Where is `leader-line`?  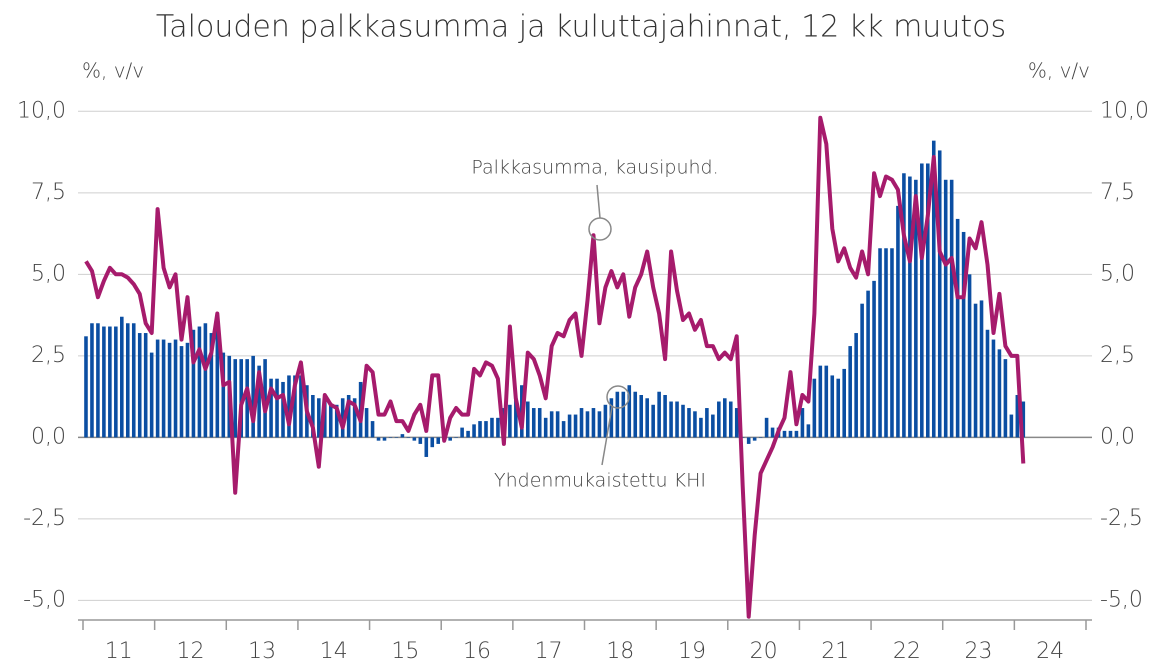 leader-line is located at coordinates (607, 436).